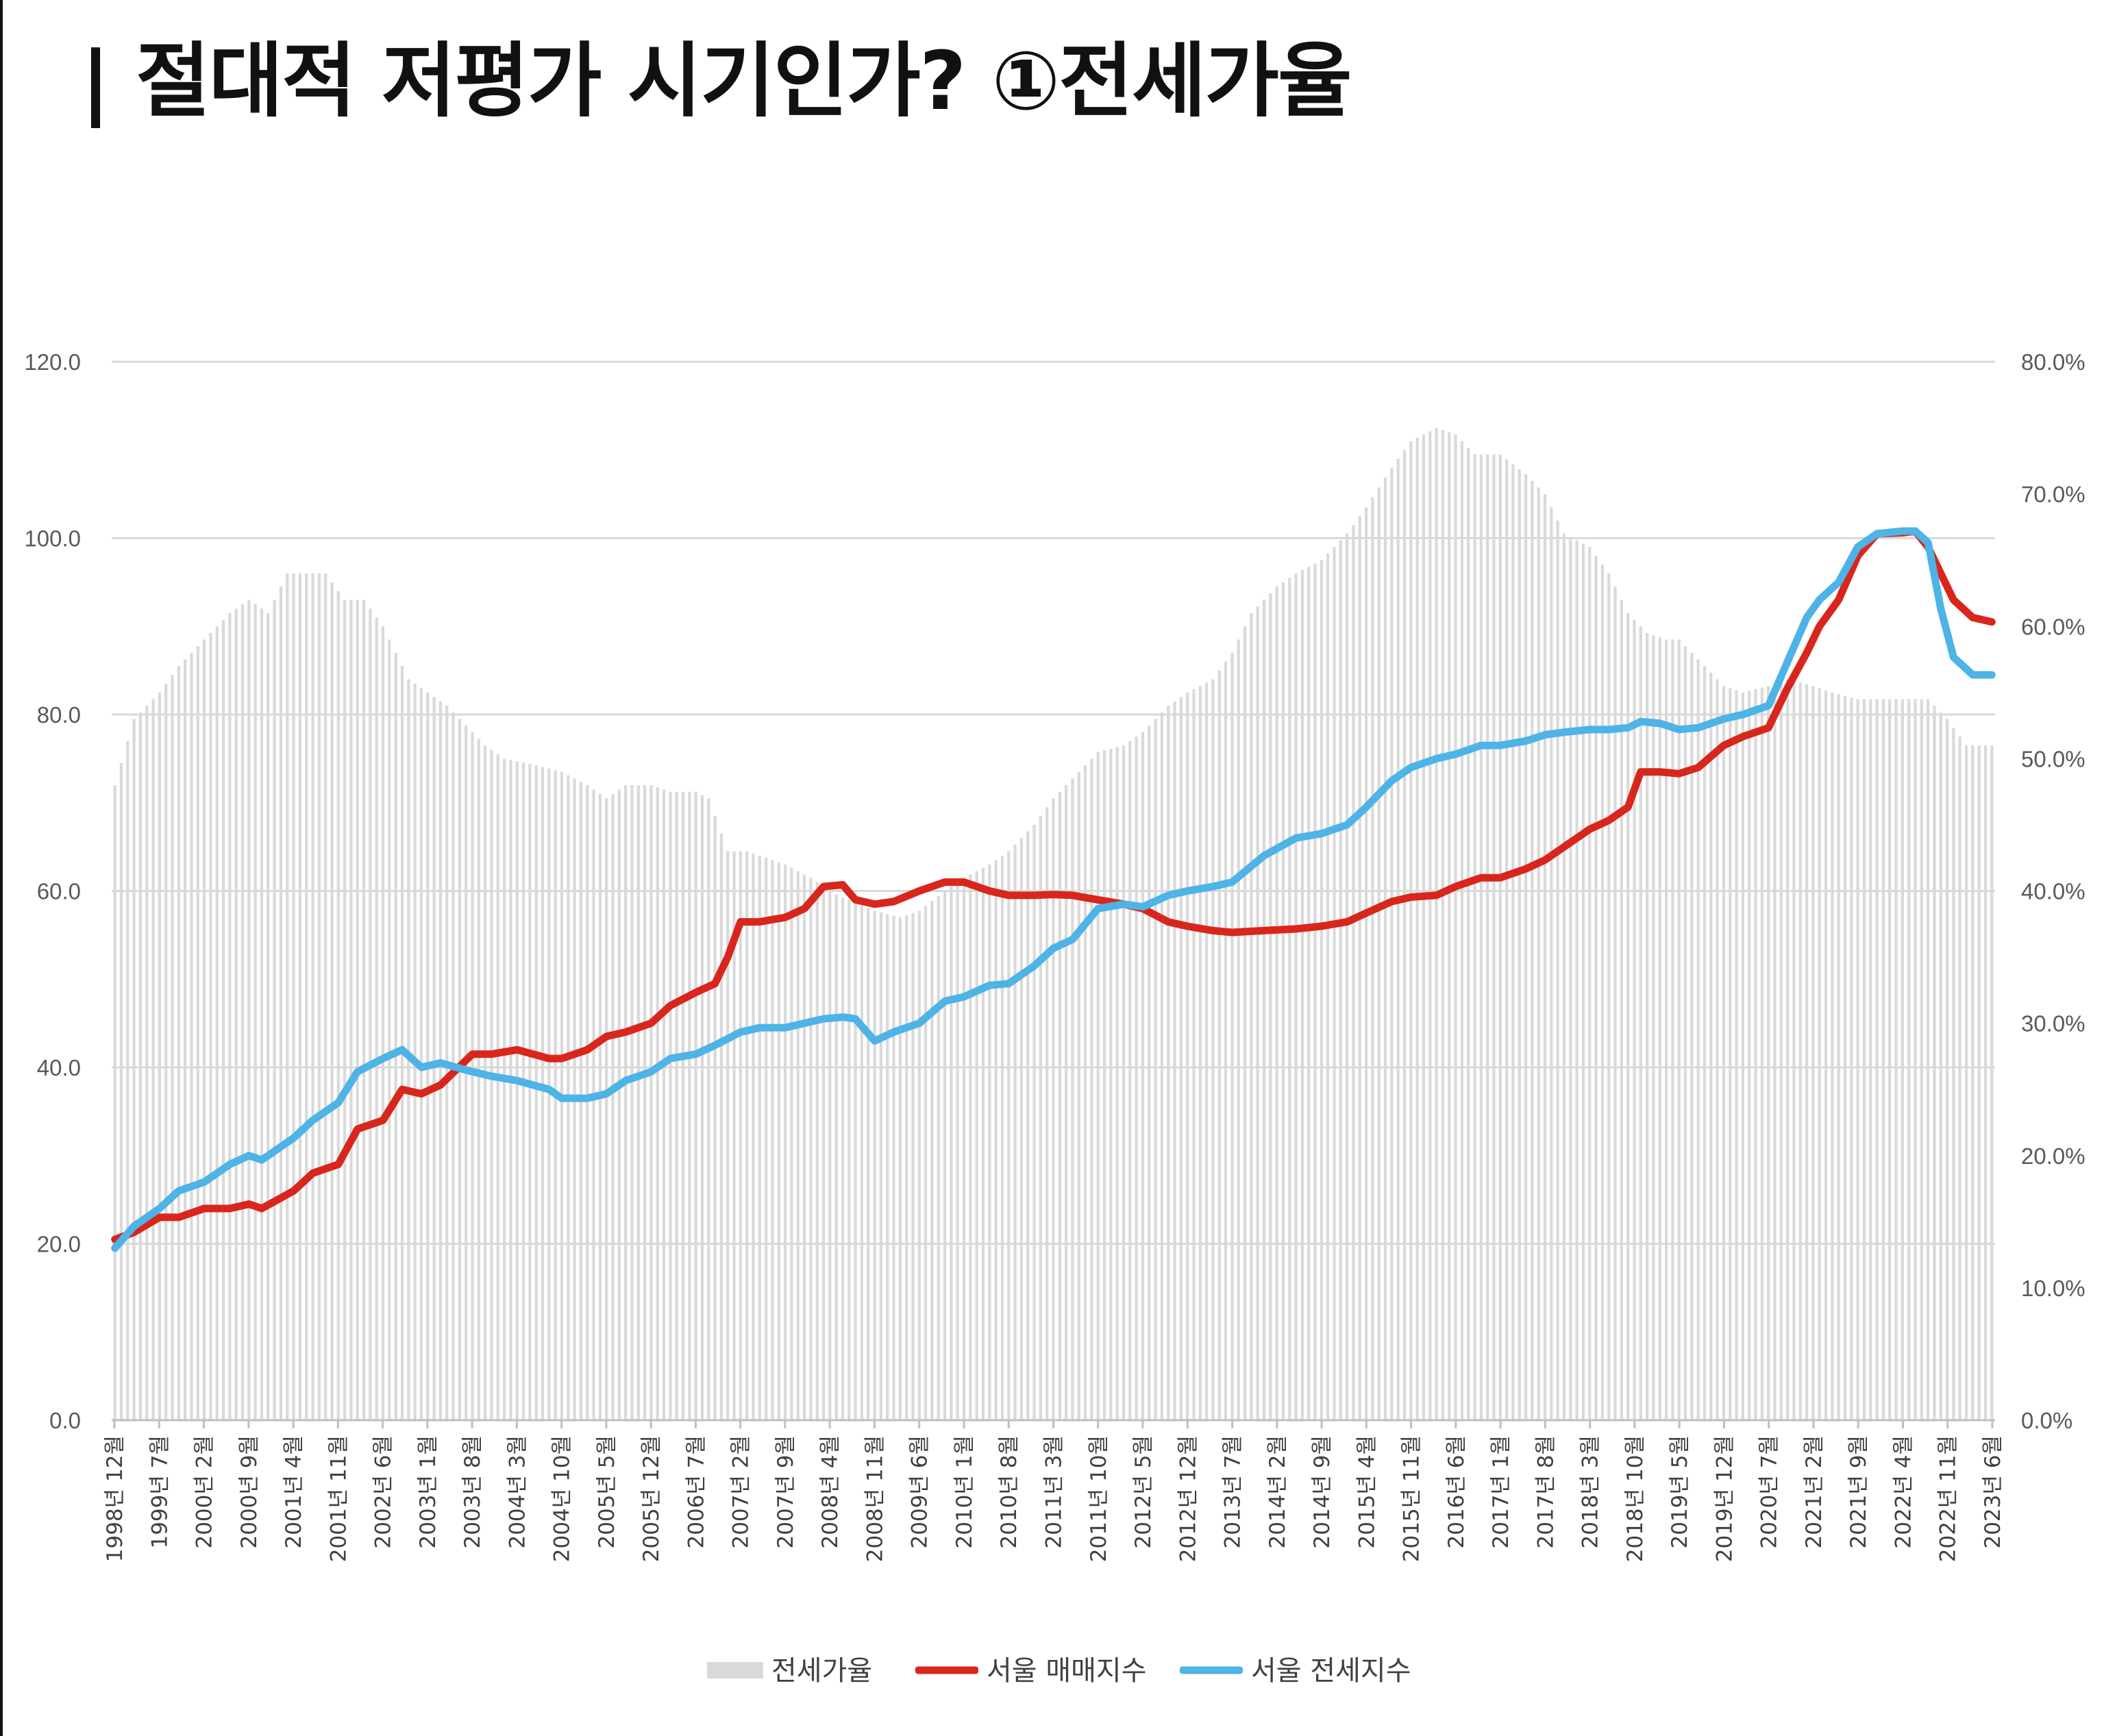  Describe the element at coordinates (2, 868) in the screenshot. I see `frame-edge` at that location.